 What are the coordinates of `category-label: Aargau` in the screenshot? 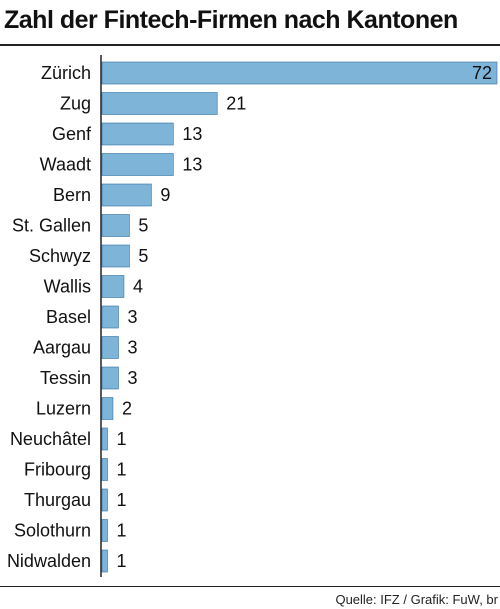 It's located at (62, 348).